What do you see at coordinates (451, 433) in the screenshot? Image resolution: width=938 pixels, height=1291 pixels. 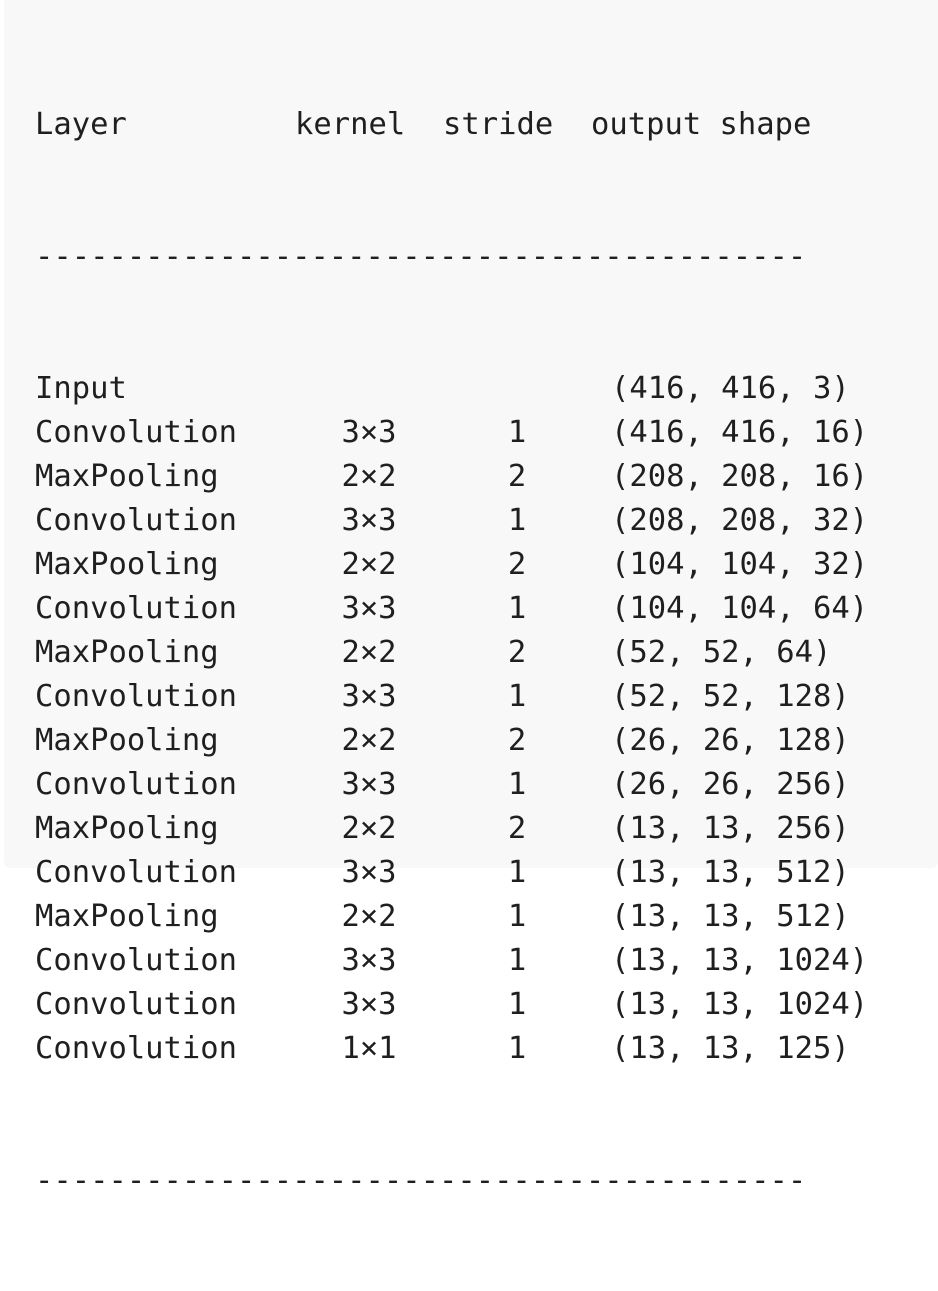 I see `table-row: Convolution 3×3 1 (416, 416, 16)` at bounding box center [451, 433].